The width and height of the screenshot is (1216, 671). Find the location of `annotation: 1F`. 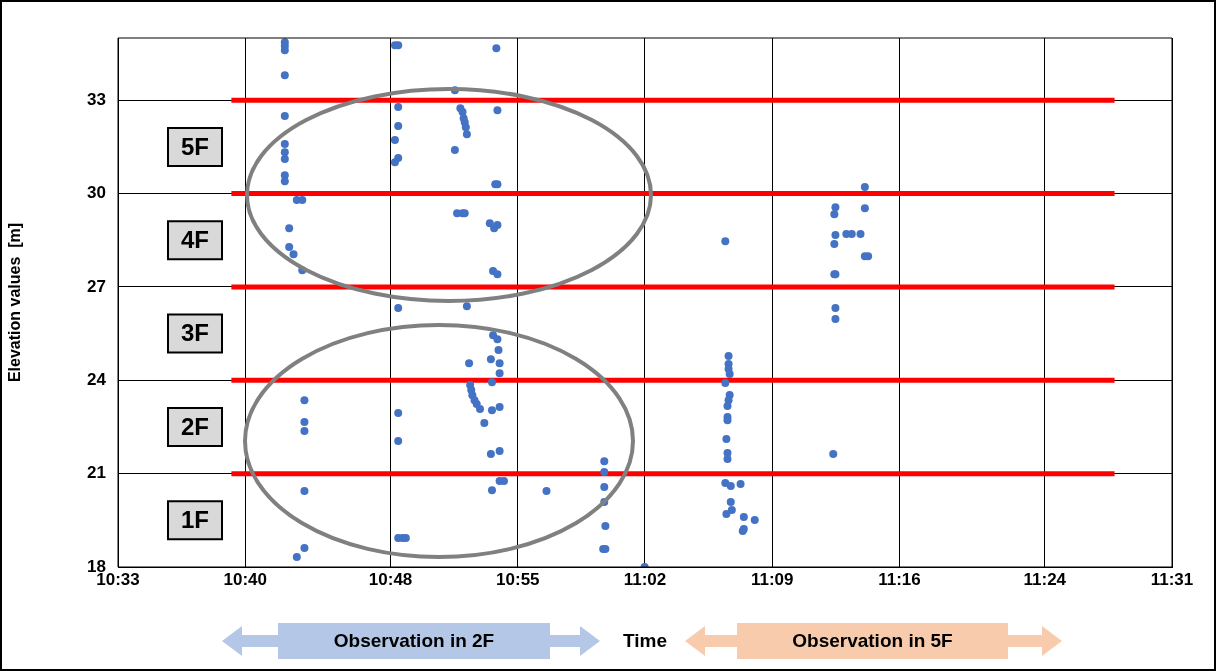

annotation: 1F is located at coordinates (195, 519).